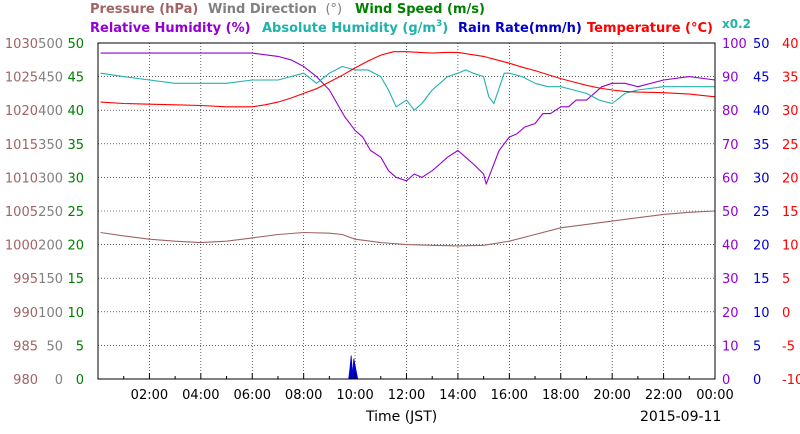 Image resolution: width=800 pixels, height=434 pixels. I want to click on tick-label-rain_rate: 0, so click(757, 380).